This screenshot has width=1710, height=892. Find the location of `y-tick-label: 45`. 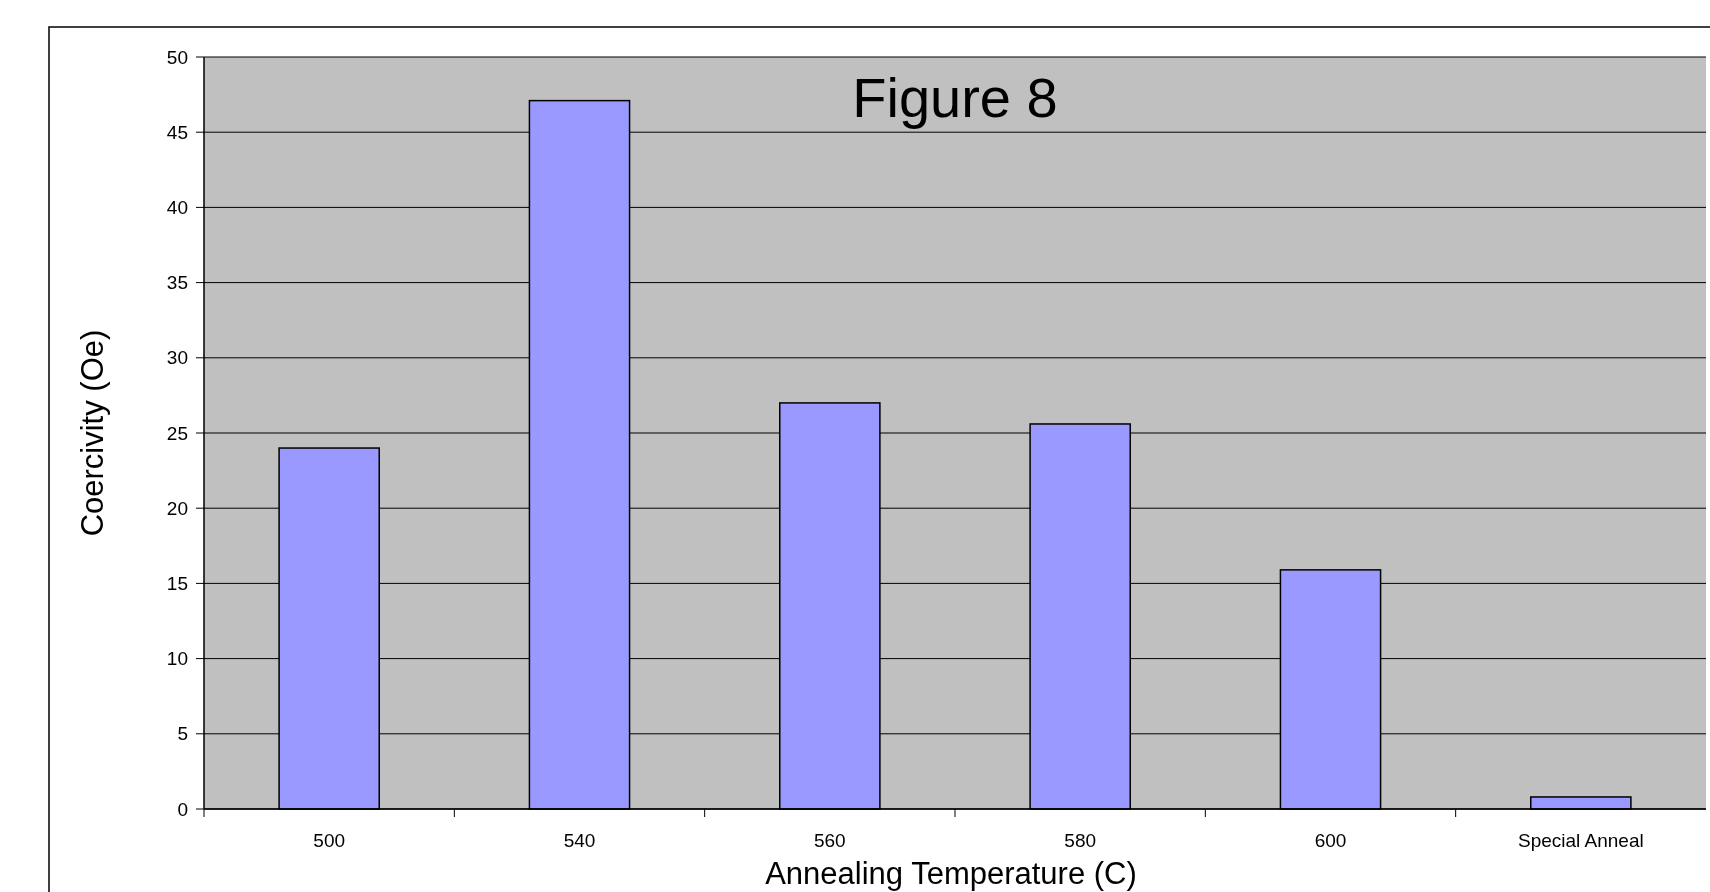

y-tick-label: 45 is located at coordinates (177, 132).